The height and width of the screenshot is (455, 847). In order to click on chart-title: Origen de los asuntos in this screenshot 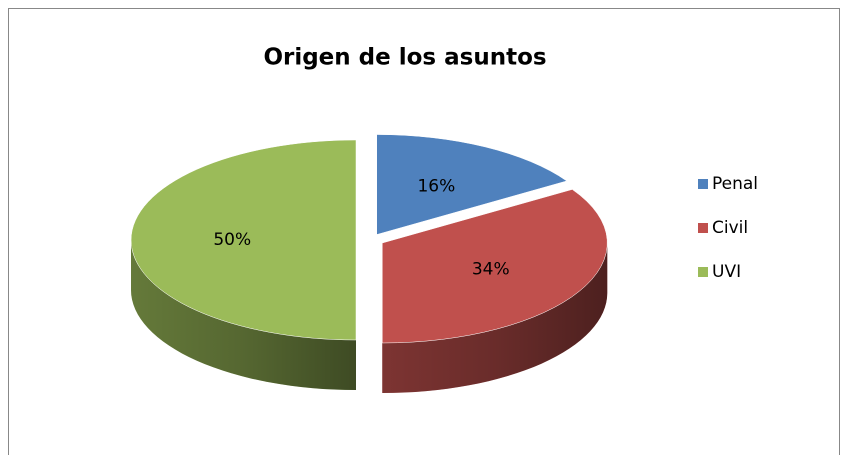, I will do `click(404, 58)`.